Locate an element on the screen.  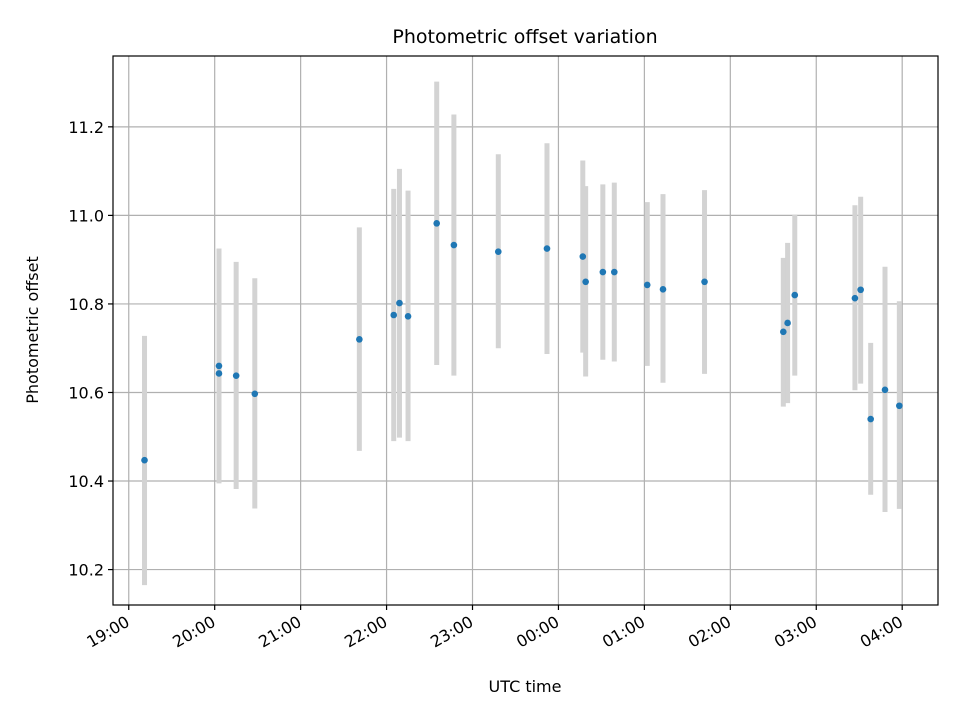
chart-title: Photometric offset variation is located at coordinates (524, 37).